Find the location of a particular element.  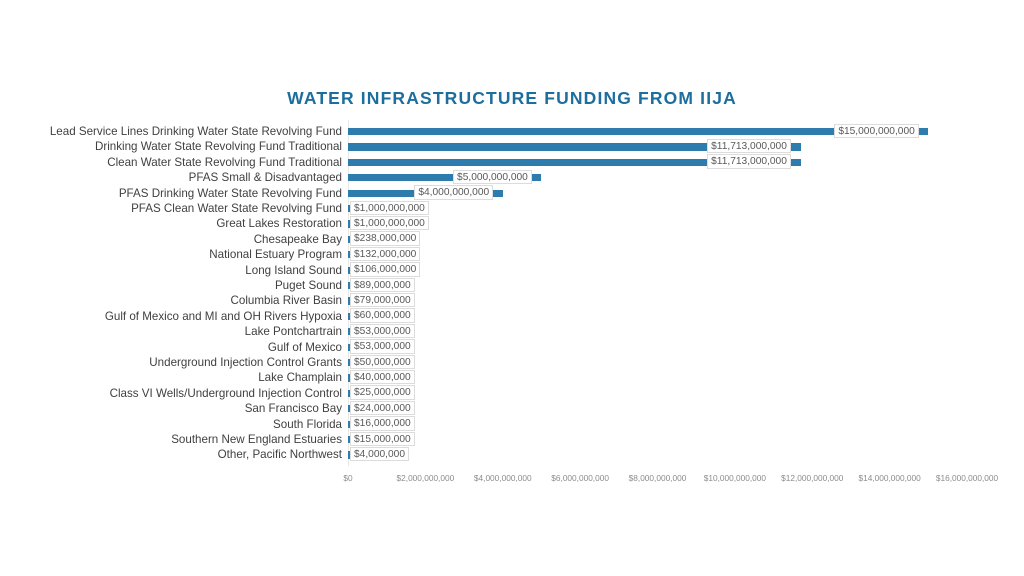

bar-data-label: $50,000,000 is located at coordinates (382, 361).